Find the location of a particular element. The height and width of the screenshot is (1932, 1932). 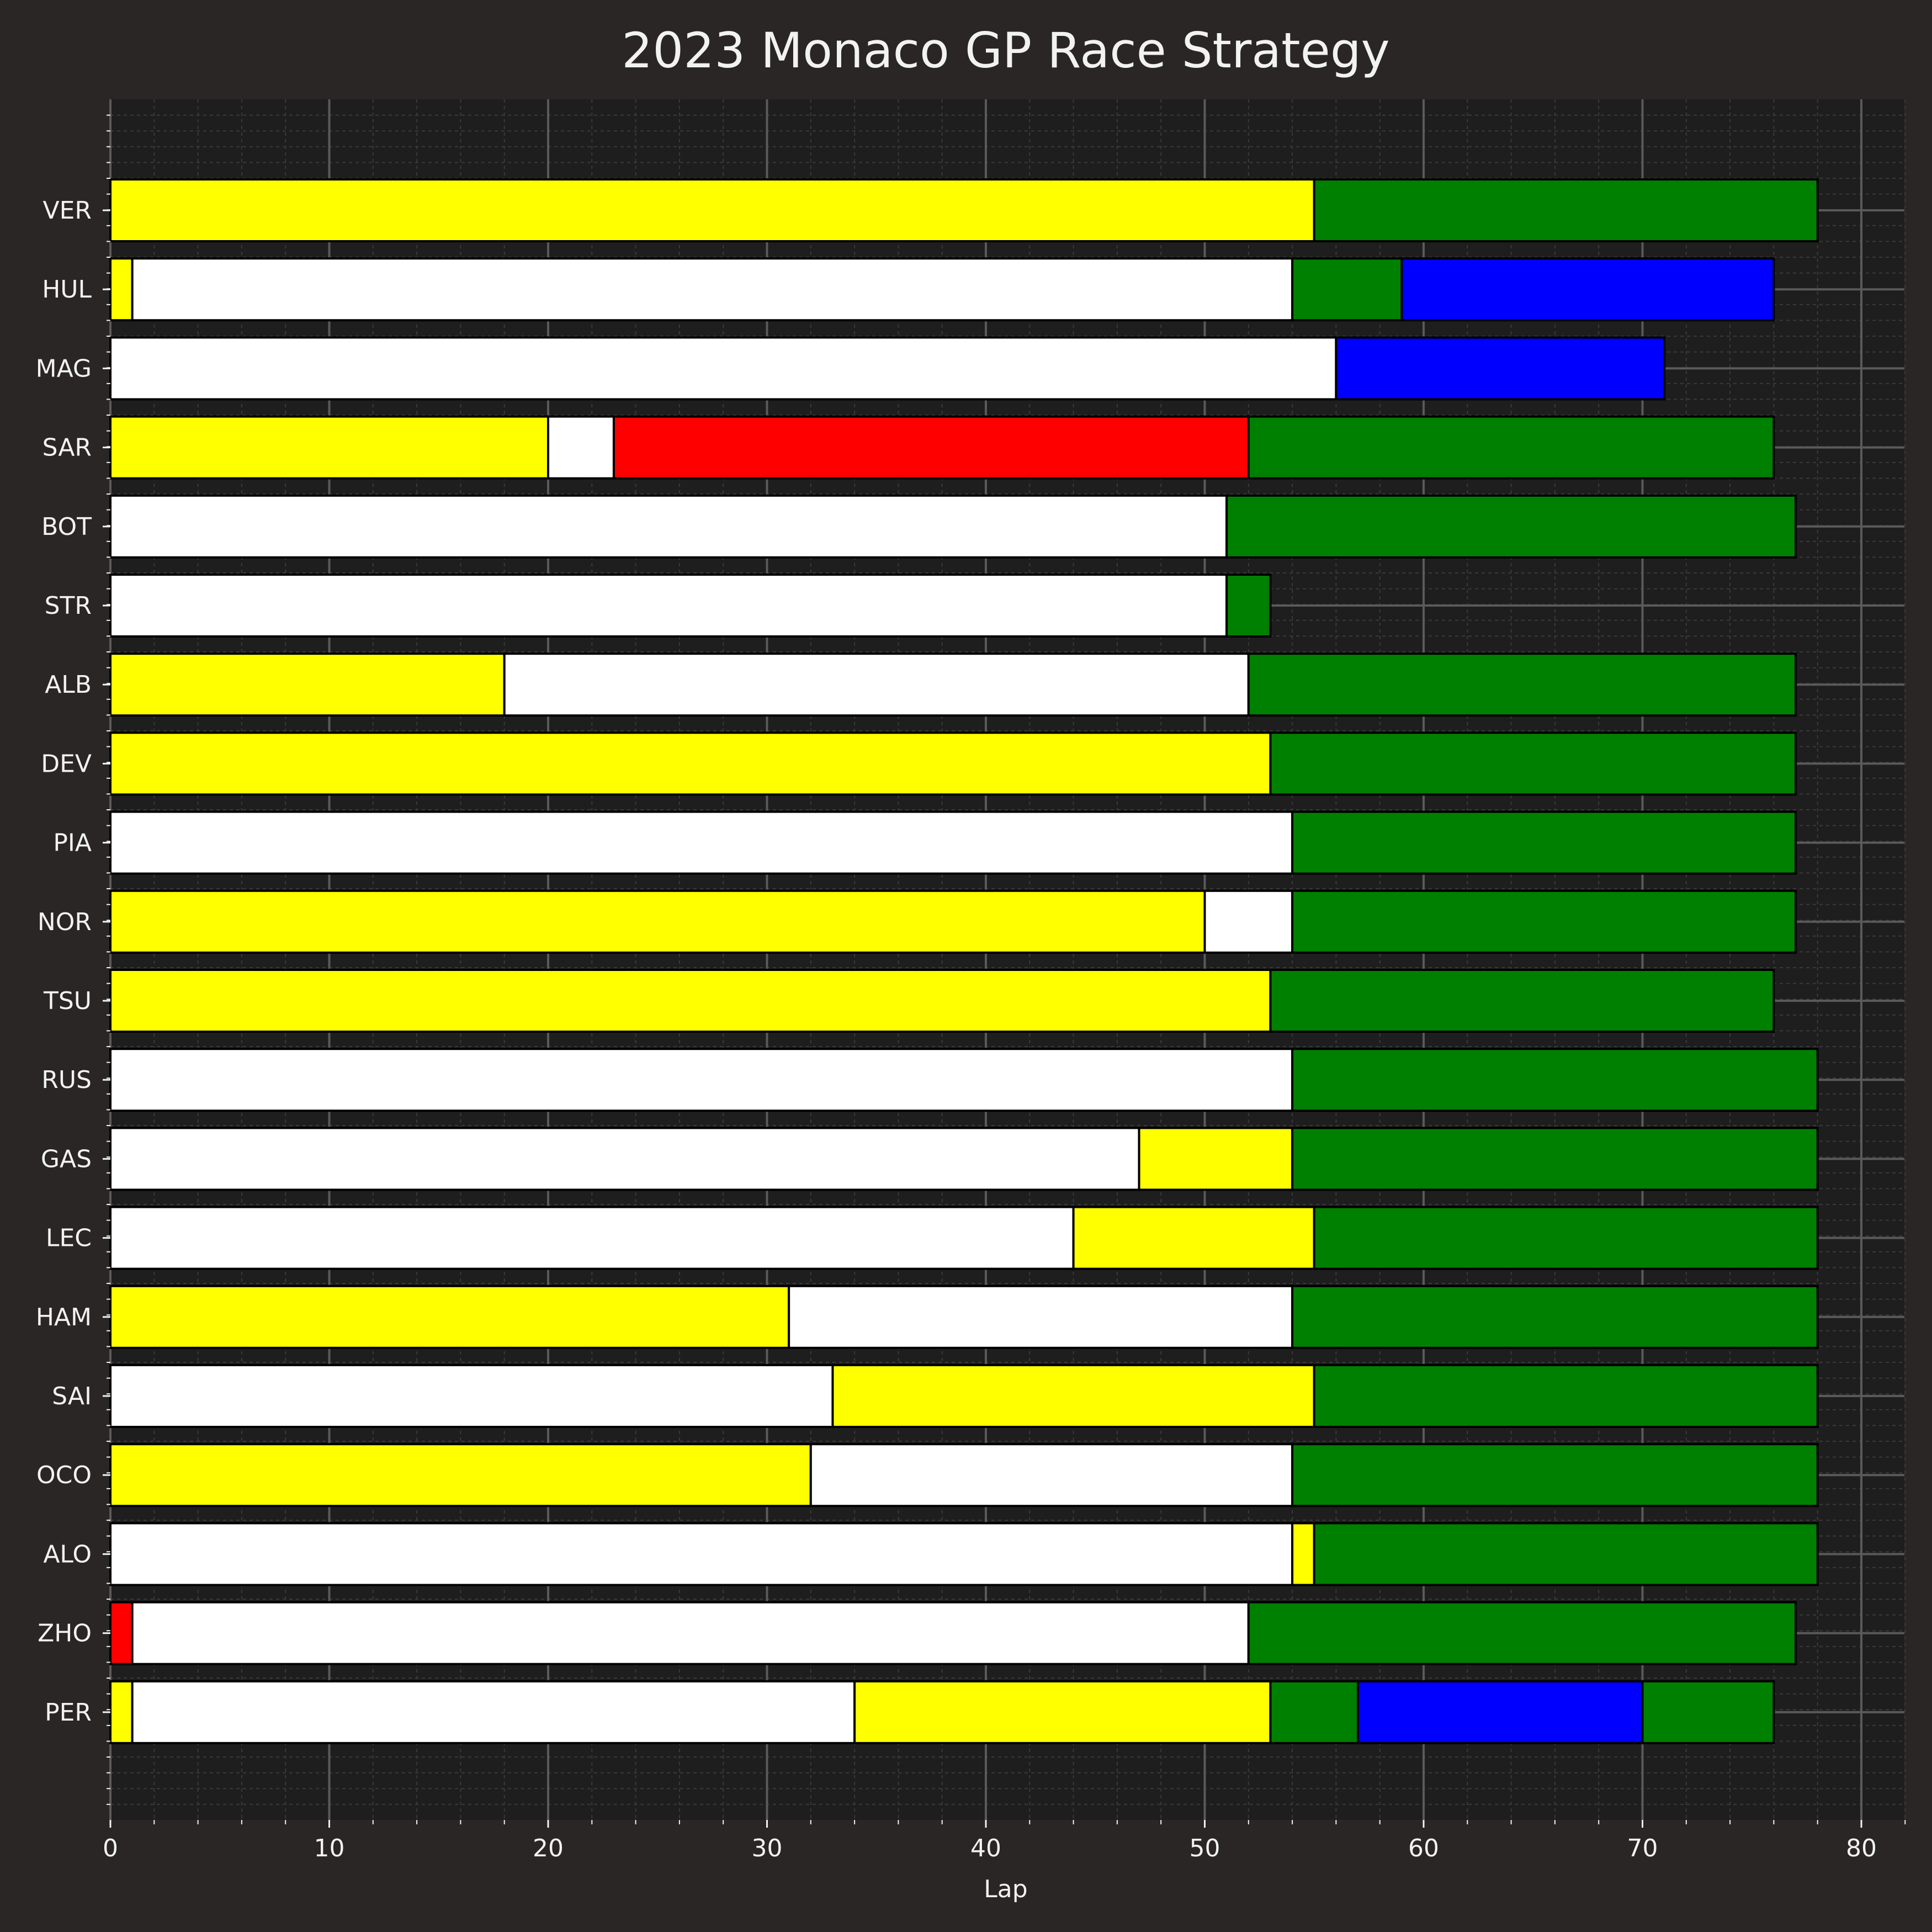

x-tick-label: 0 is located at coordinates (111, 1848).